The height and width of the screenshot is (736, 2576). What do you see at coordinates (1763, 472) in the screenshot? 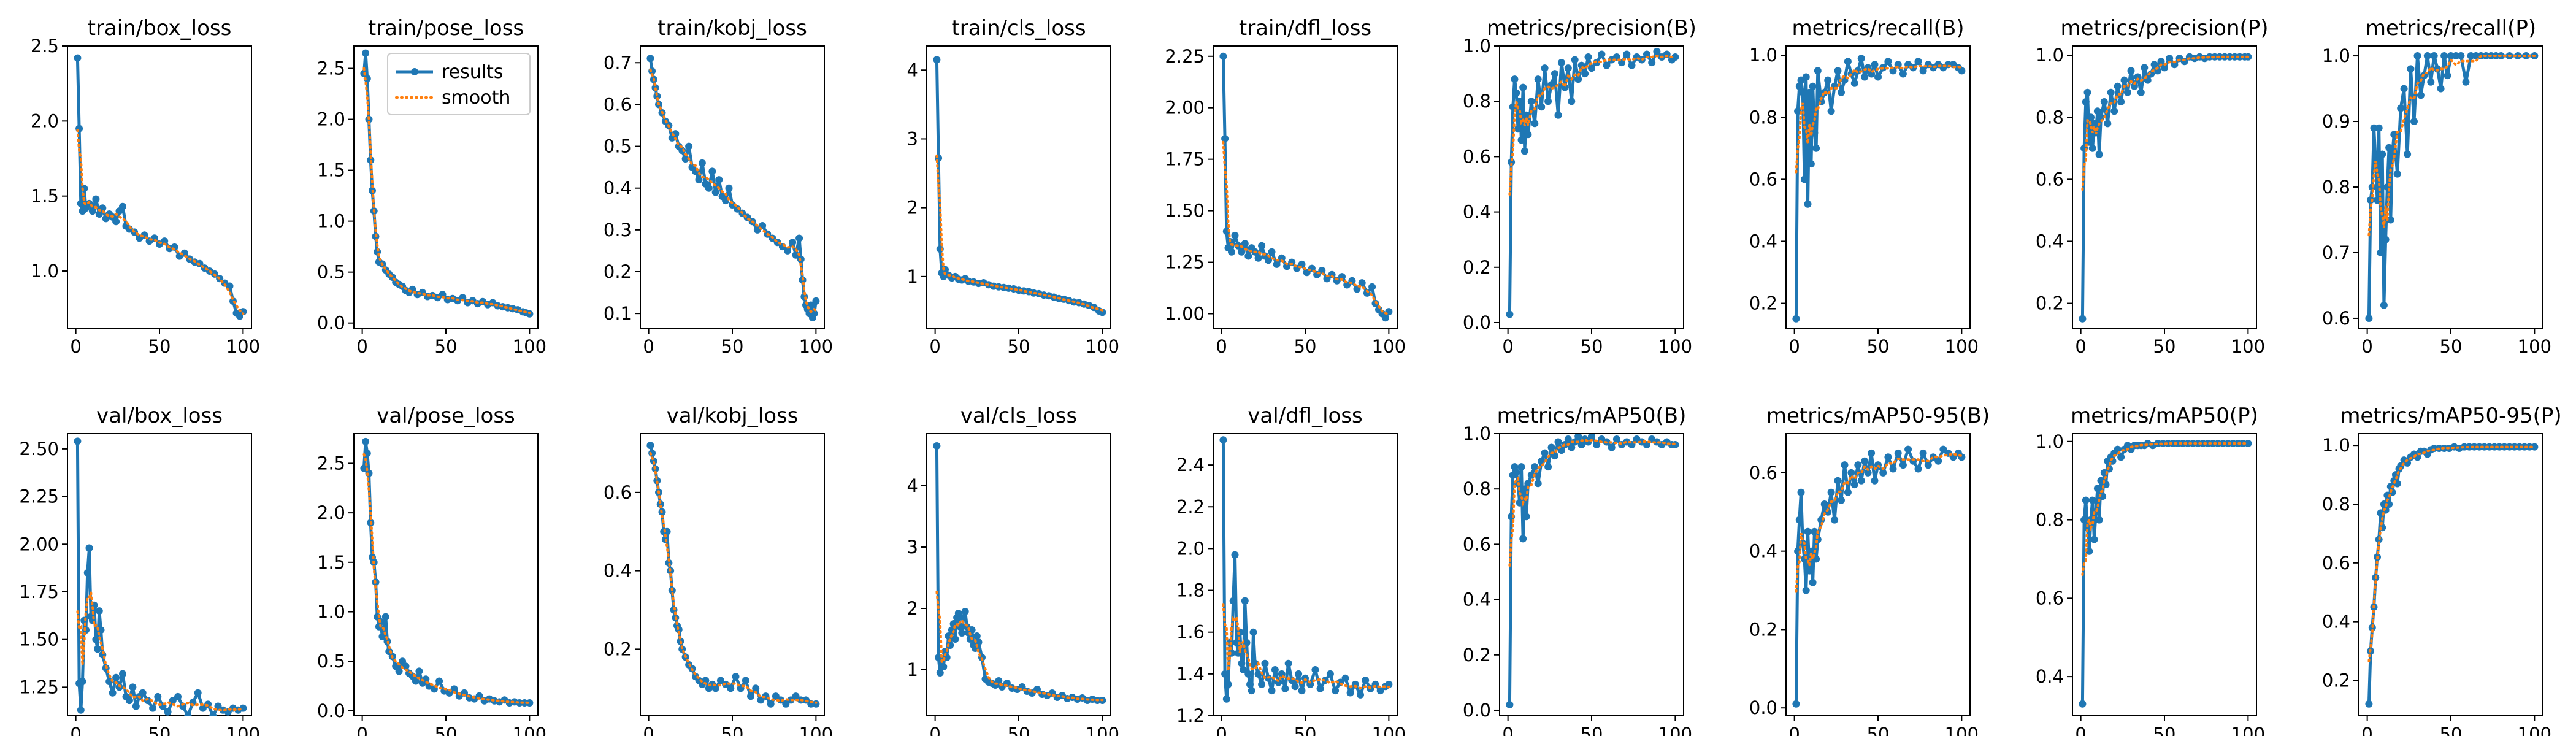
I see `y-tick-label: 0.6` at bounding box center [1763, 472].